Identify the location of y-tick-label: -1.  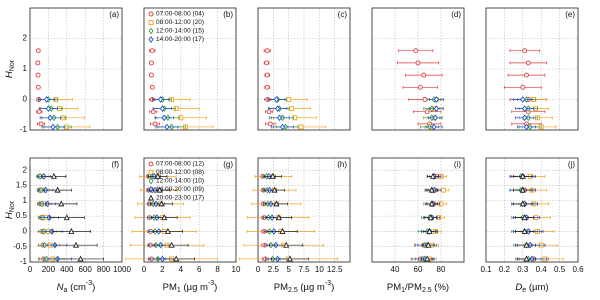
(24, 129).